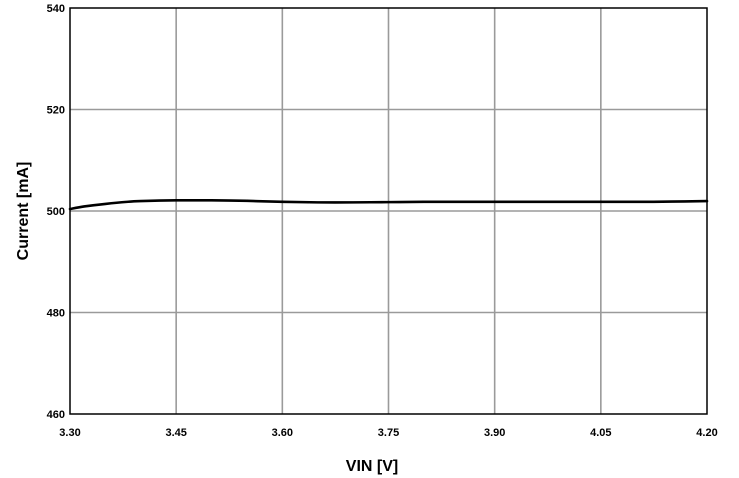  Describe the element at coordinates (372, 466) in the screenshot. I see `x-axis-title: VIN [V]` at that location.